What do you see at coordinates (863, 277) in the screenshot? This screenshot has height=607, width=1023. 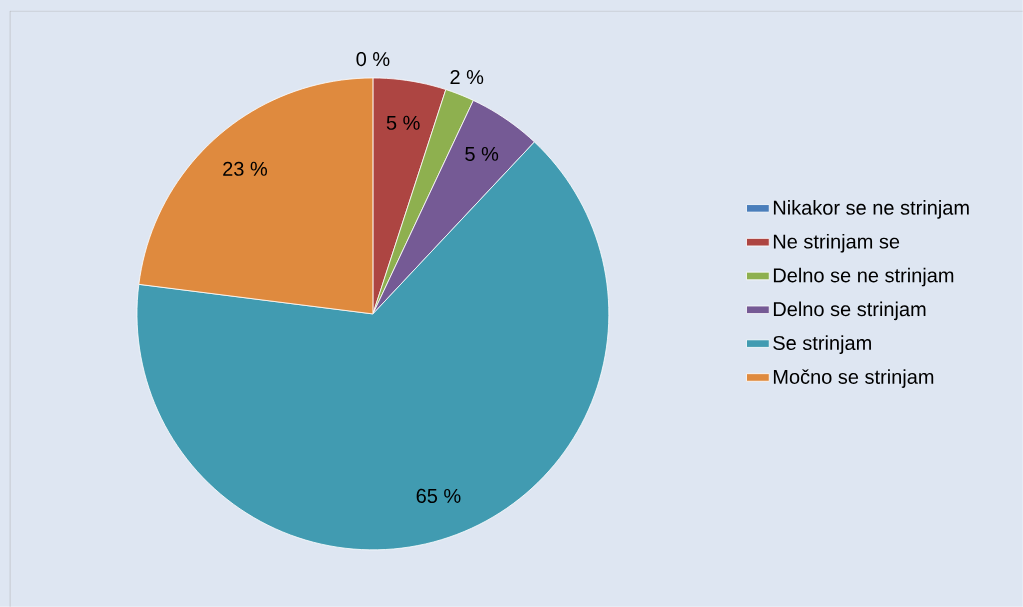 I see `legend-label: Delno se ne strinjam` at bounding box center [863, 277].